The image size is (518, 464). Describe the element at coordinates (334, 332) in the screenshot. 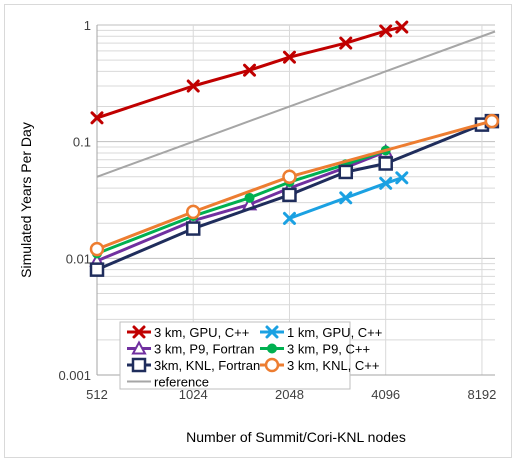

I see `legend-label: 1 km, GPU, C++` at that location.